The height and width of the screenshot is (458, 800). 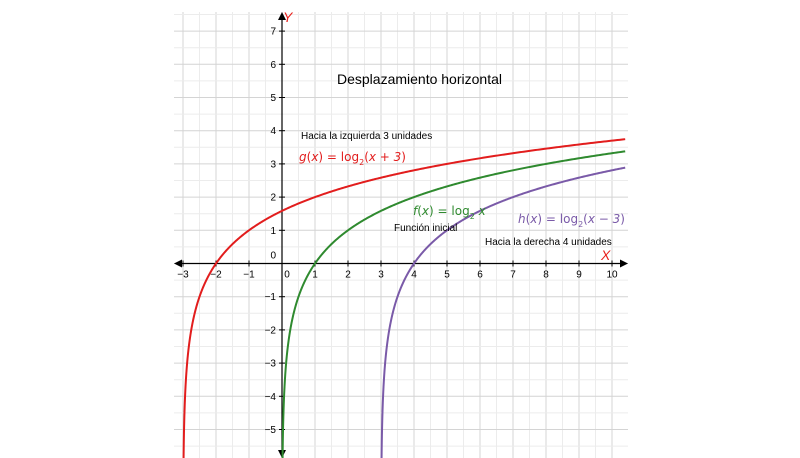 What do you see at coordinates (273, 198) in the screenshot?
I see `y-tick-label: 2` at bounding box center [273, 198].